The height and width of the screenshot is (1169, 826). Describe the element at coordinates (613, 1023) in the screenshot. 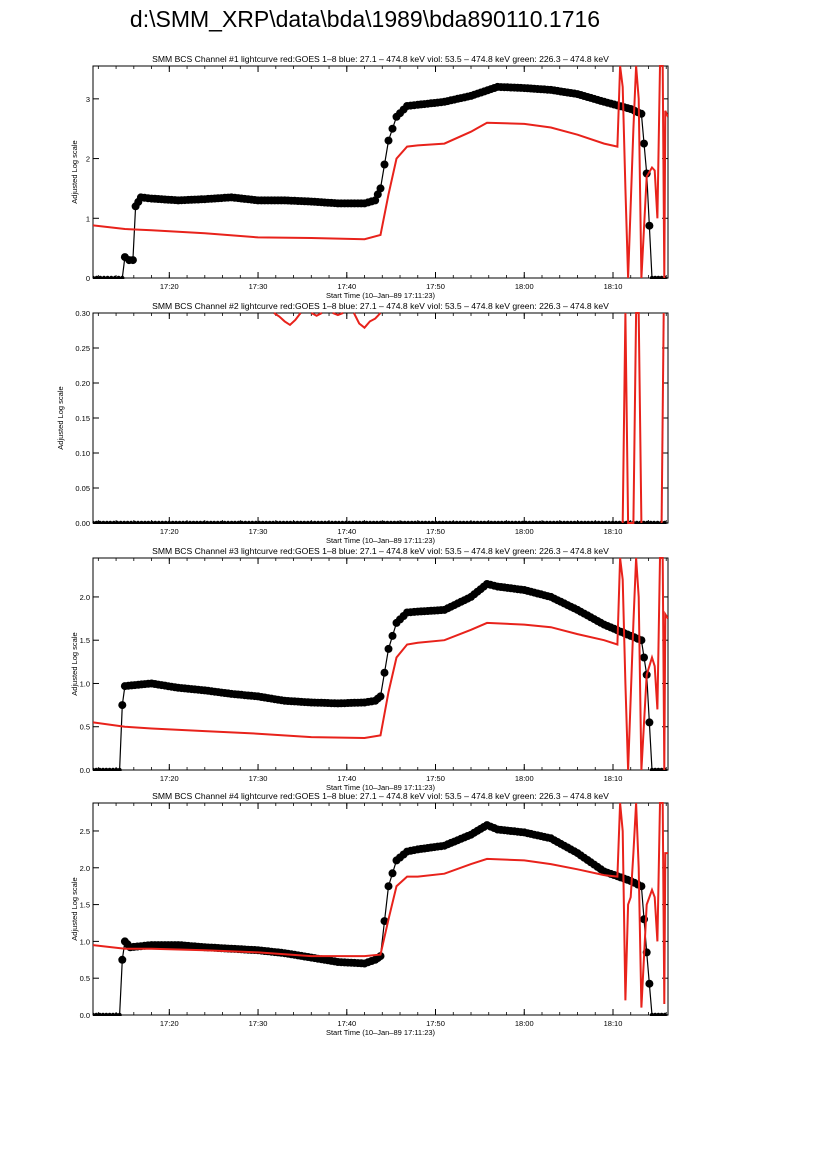

I see `x-tick-label: 18:10` at that location.